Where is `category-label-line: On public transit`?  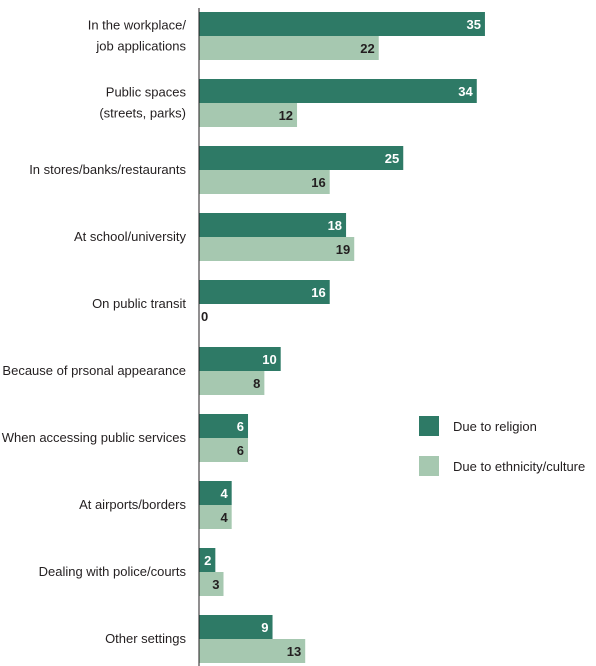 category-label-line: On public transit is located at coordinates (139, 303).